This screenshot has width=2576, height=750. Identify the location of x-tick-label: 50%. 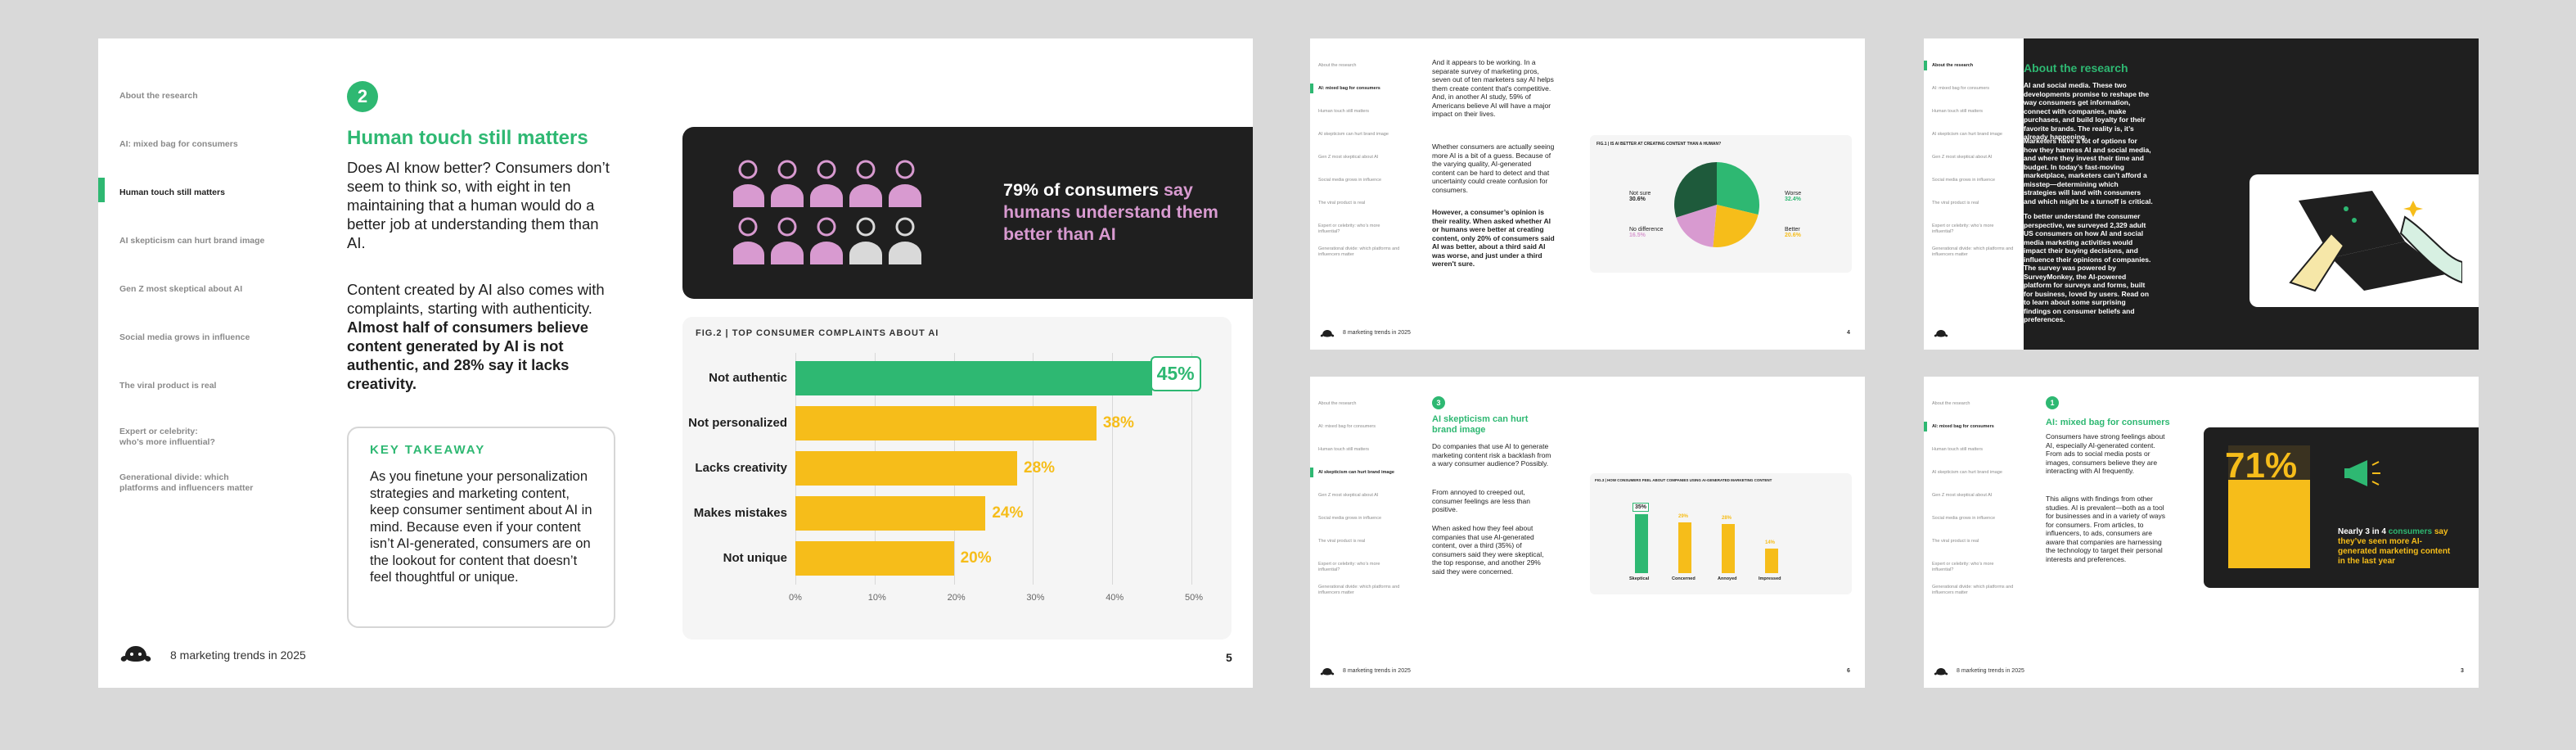
(1194, 598).